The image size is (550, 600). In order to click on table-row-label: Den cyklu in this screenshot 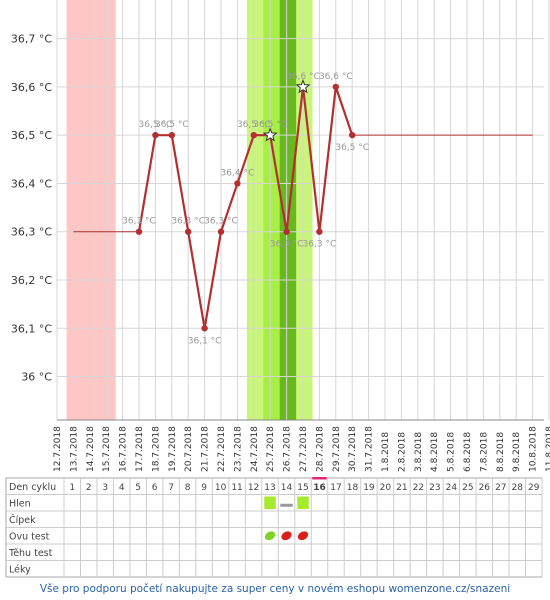, I will do `click(32, 487)`.